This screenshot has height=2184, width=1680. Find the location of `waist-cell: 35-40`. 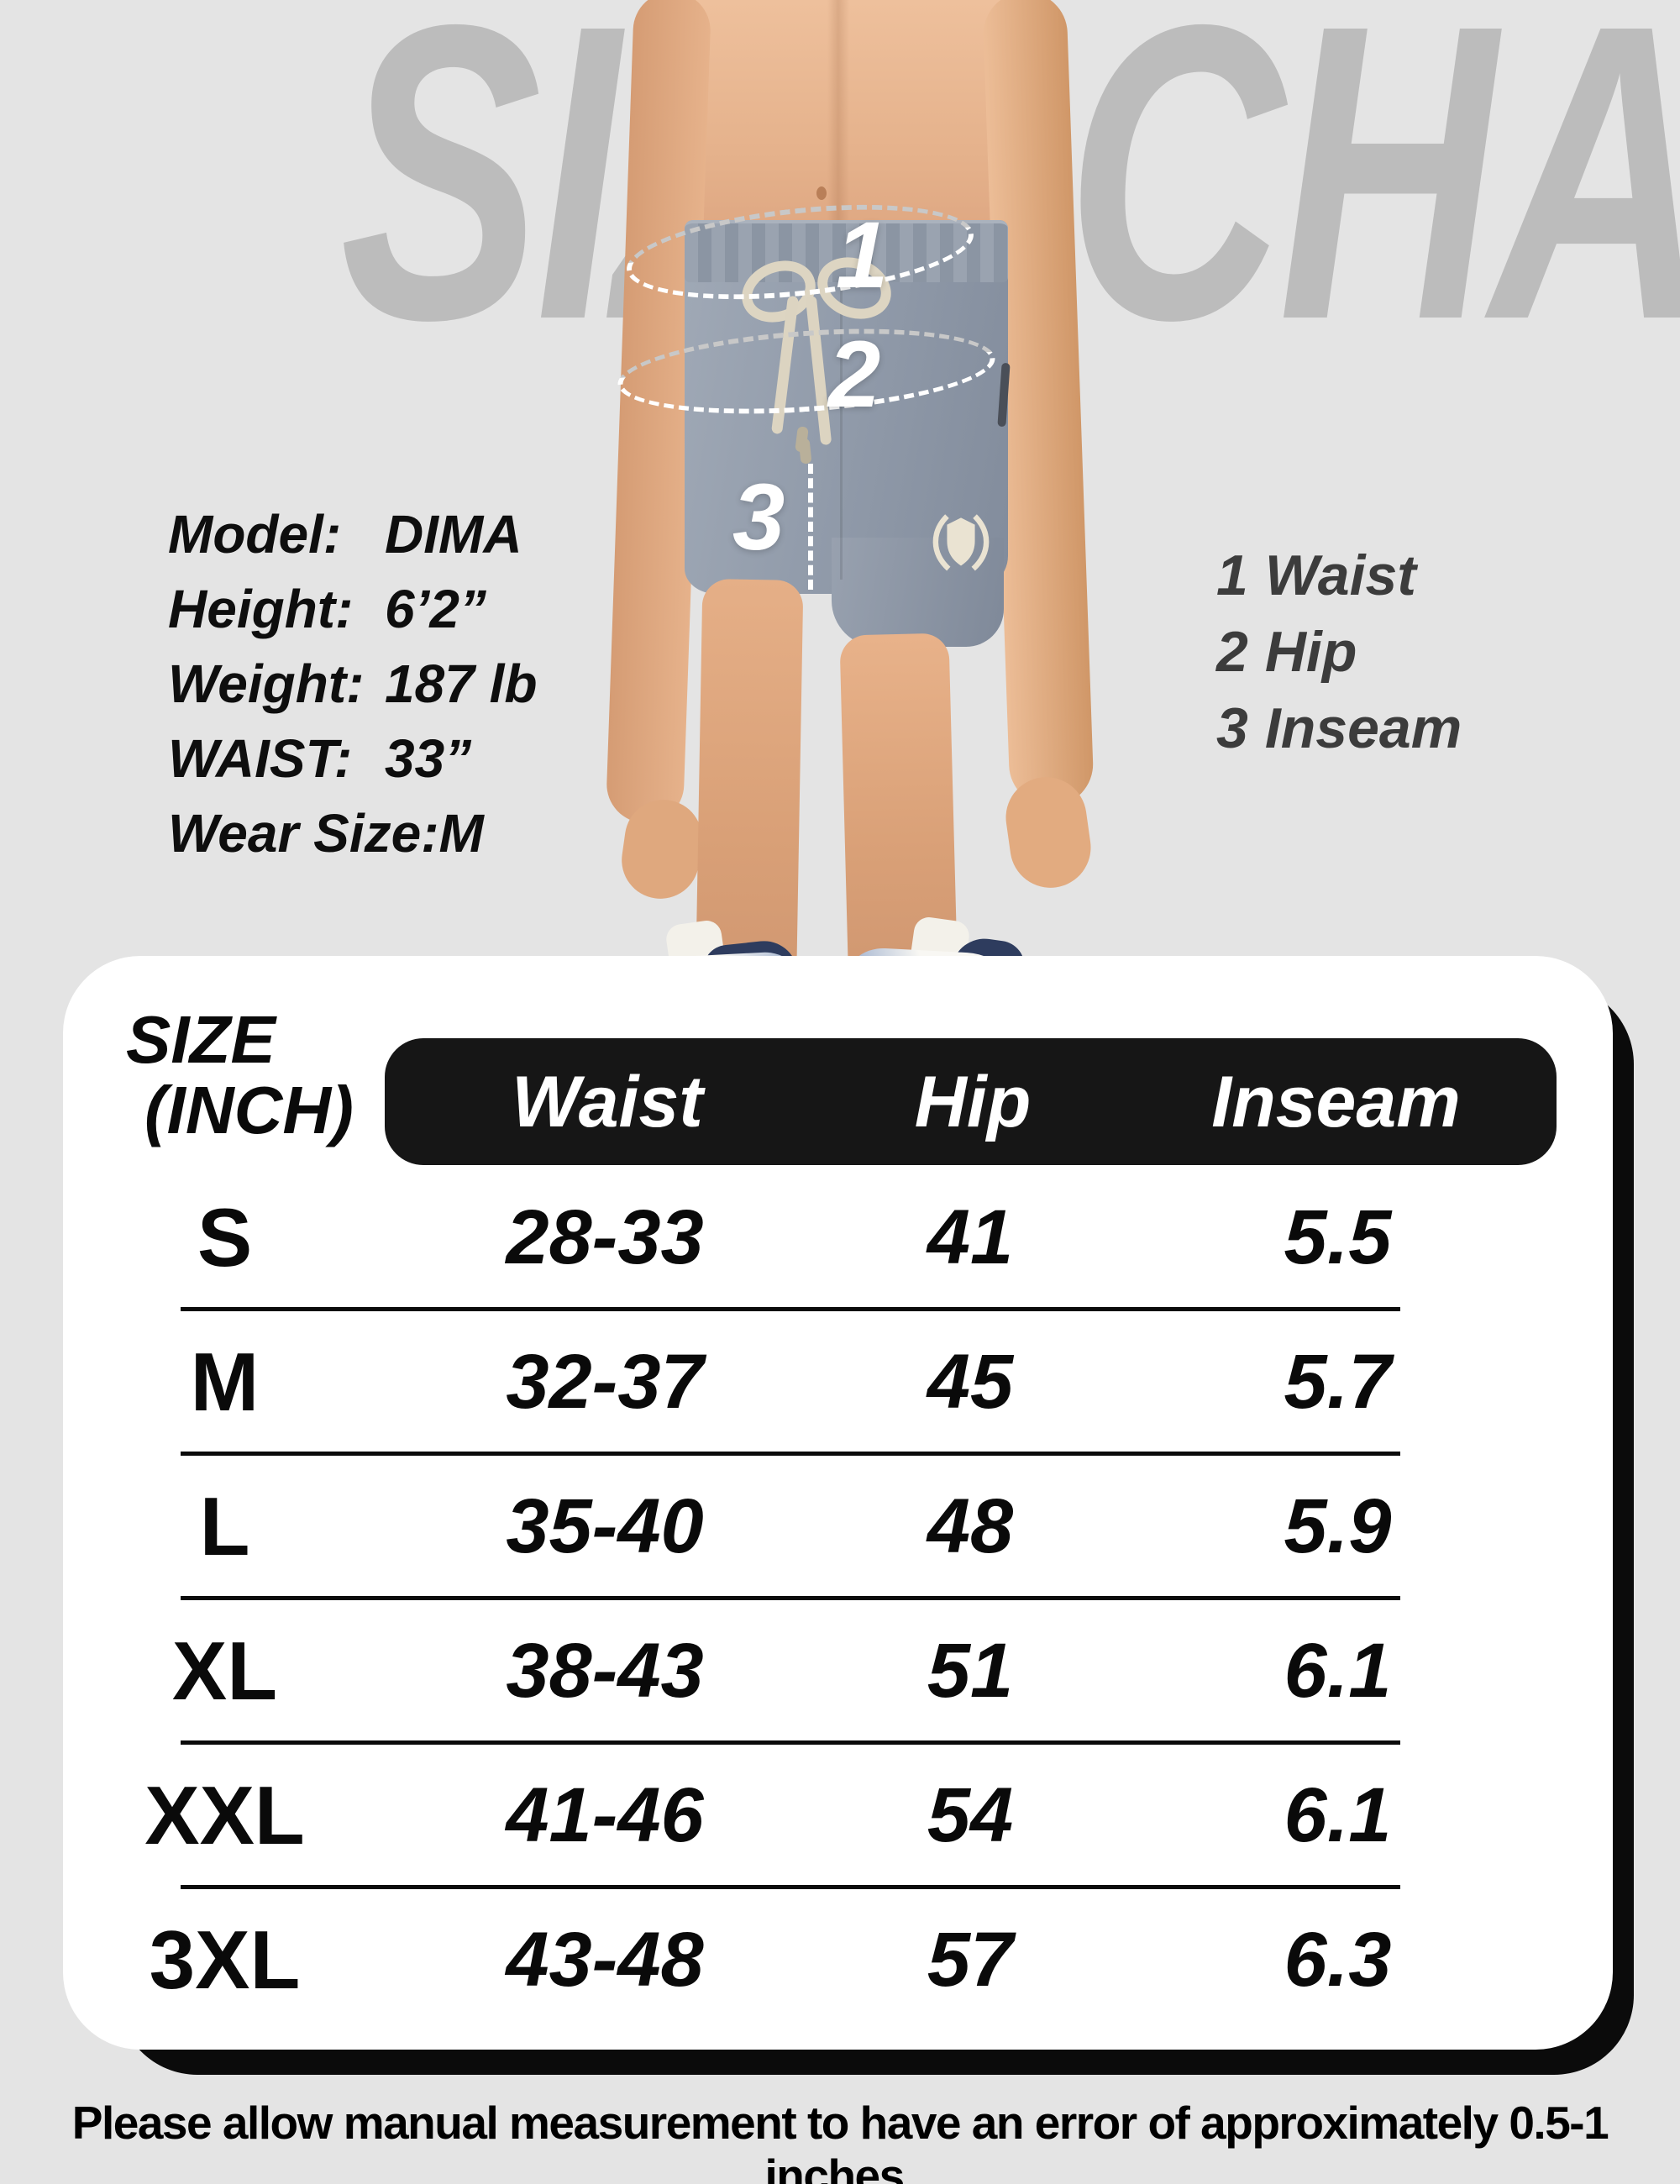

waist-cell: 35-40 is located at coordinates (605, 1526).